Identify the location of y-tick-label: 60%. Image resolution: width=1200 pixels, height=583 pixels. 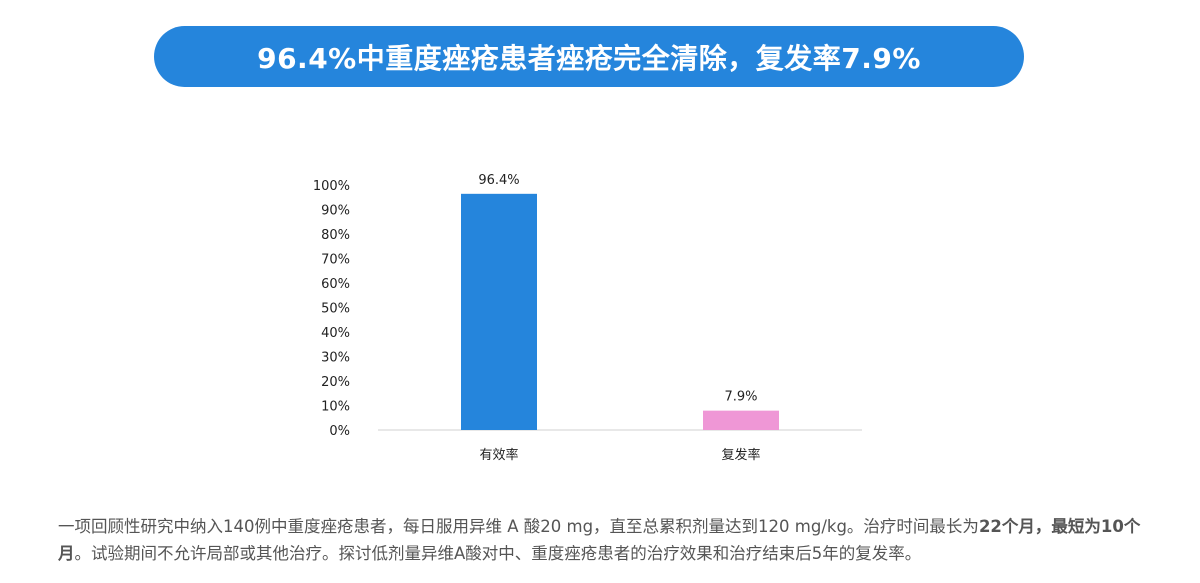
(335, 284).